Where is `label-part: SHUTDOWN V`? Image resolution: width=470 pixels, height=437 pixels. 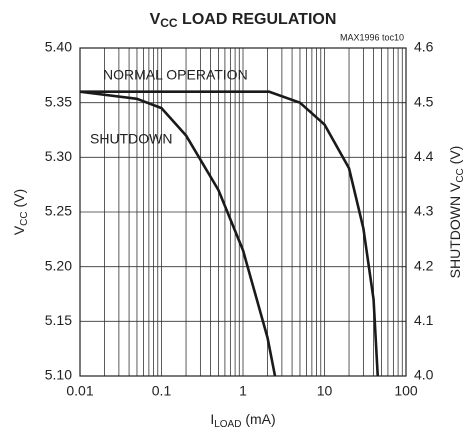 label-part: SHUTDOWN V is located at coordinates (455, 230).